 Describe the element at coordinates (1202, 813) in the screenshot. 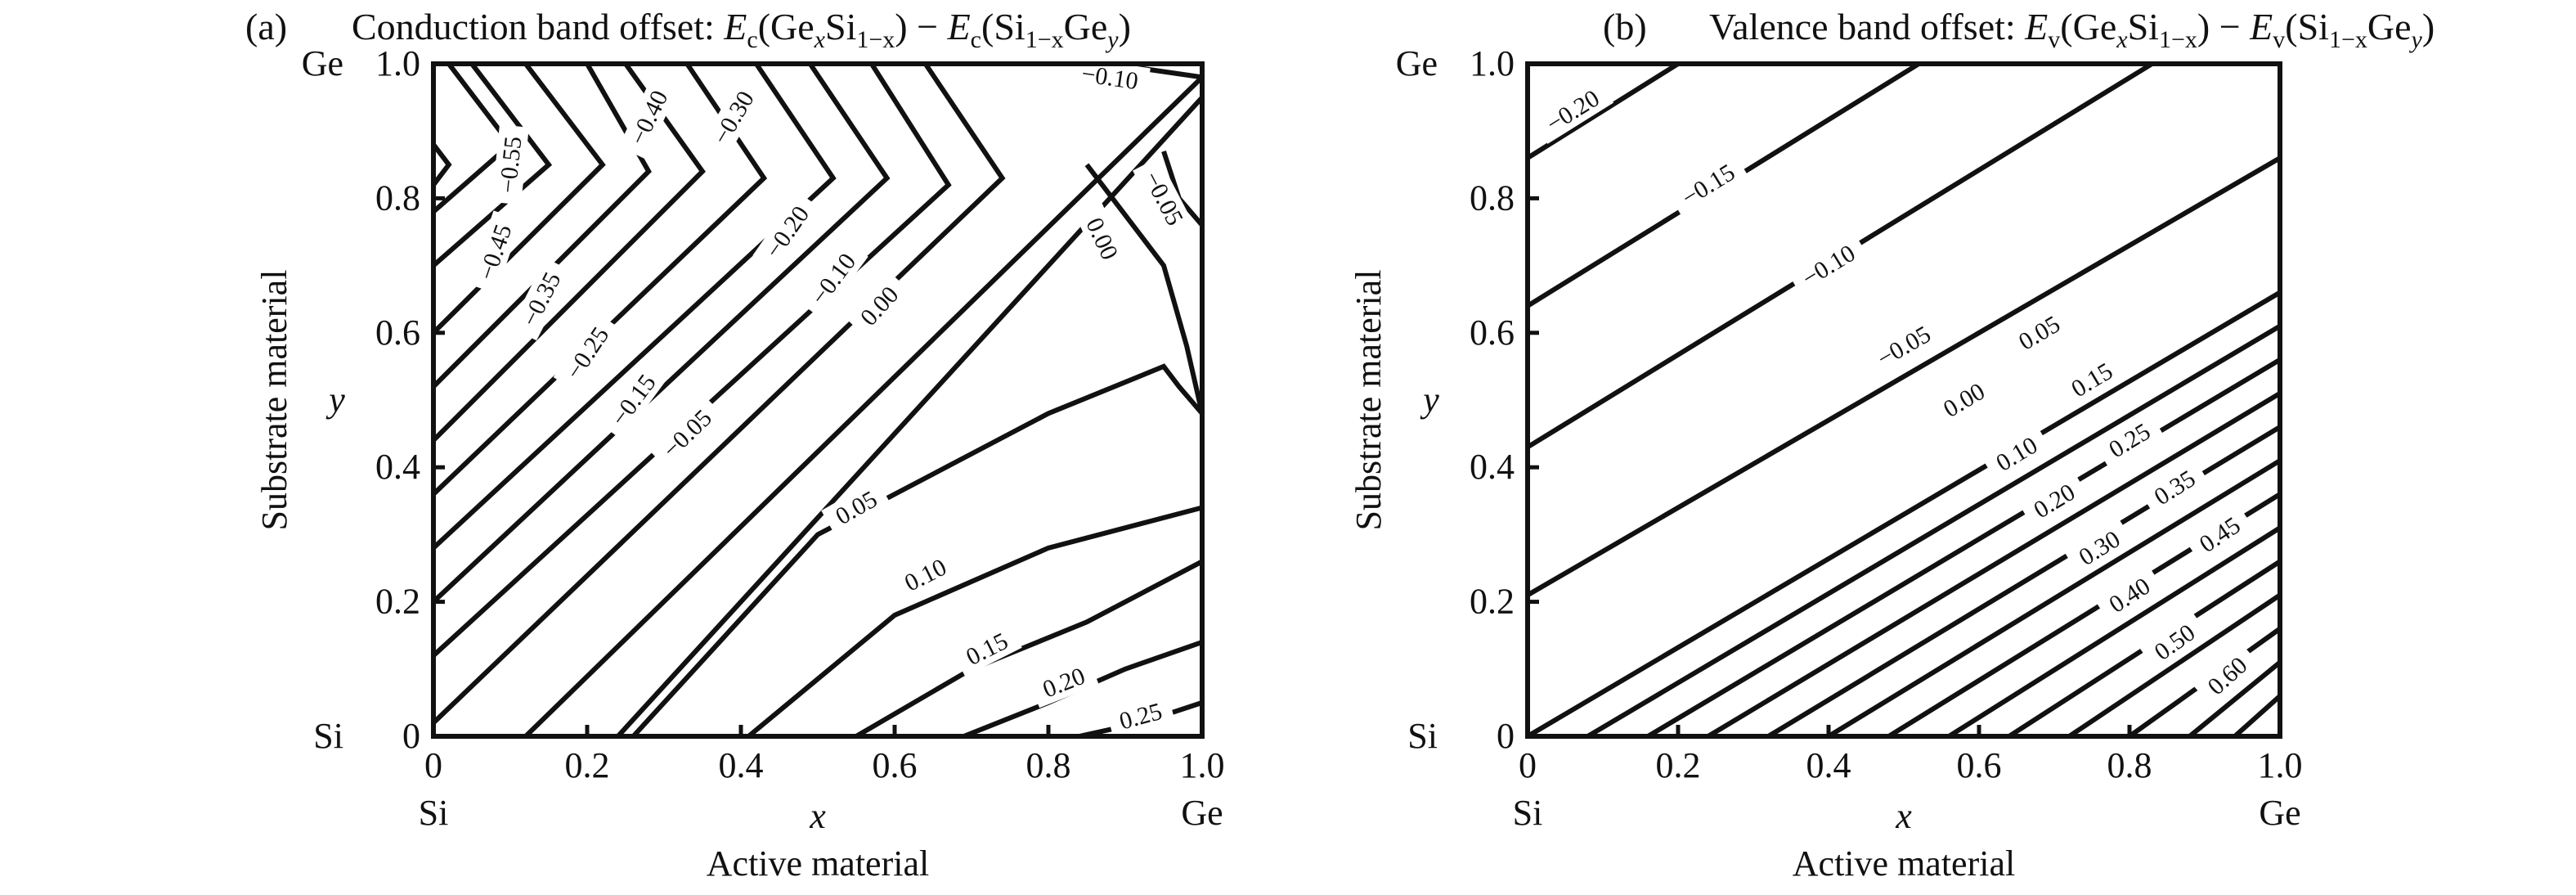

I see `x-end-label-ge: Ge` at that location.